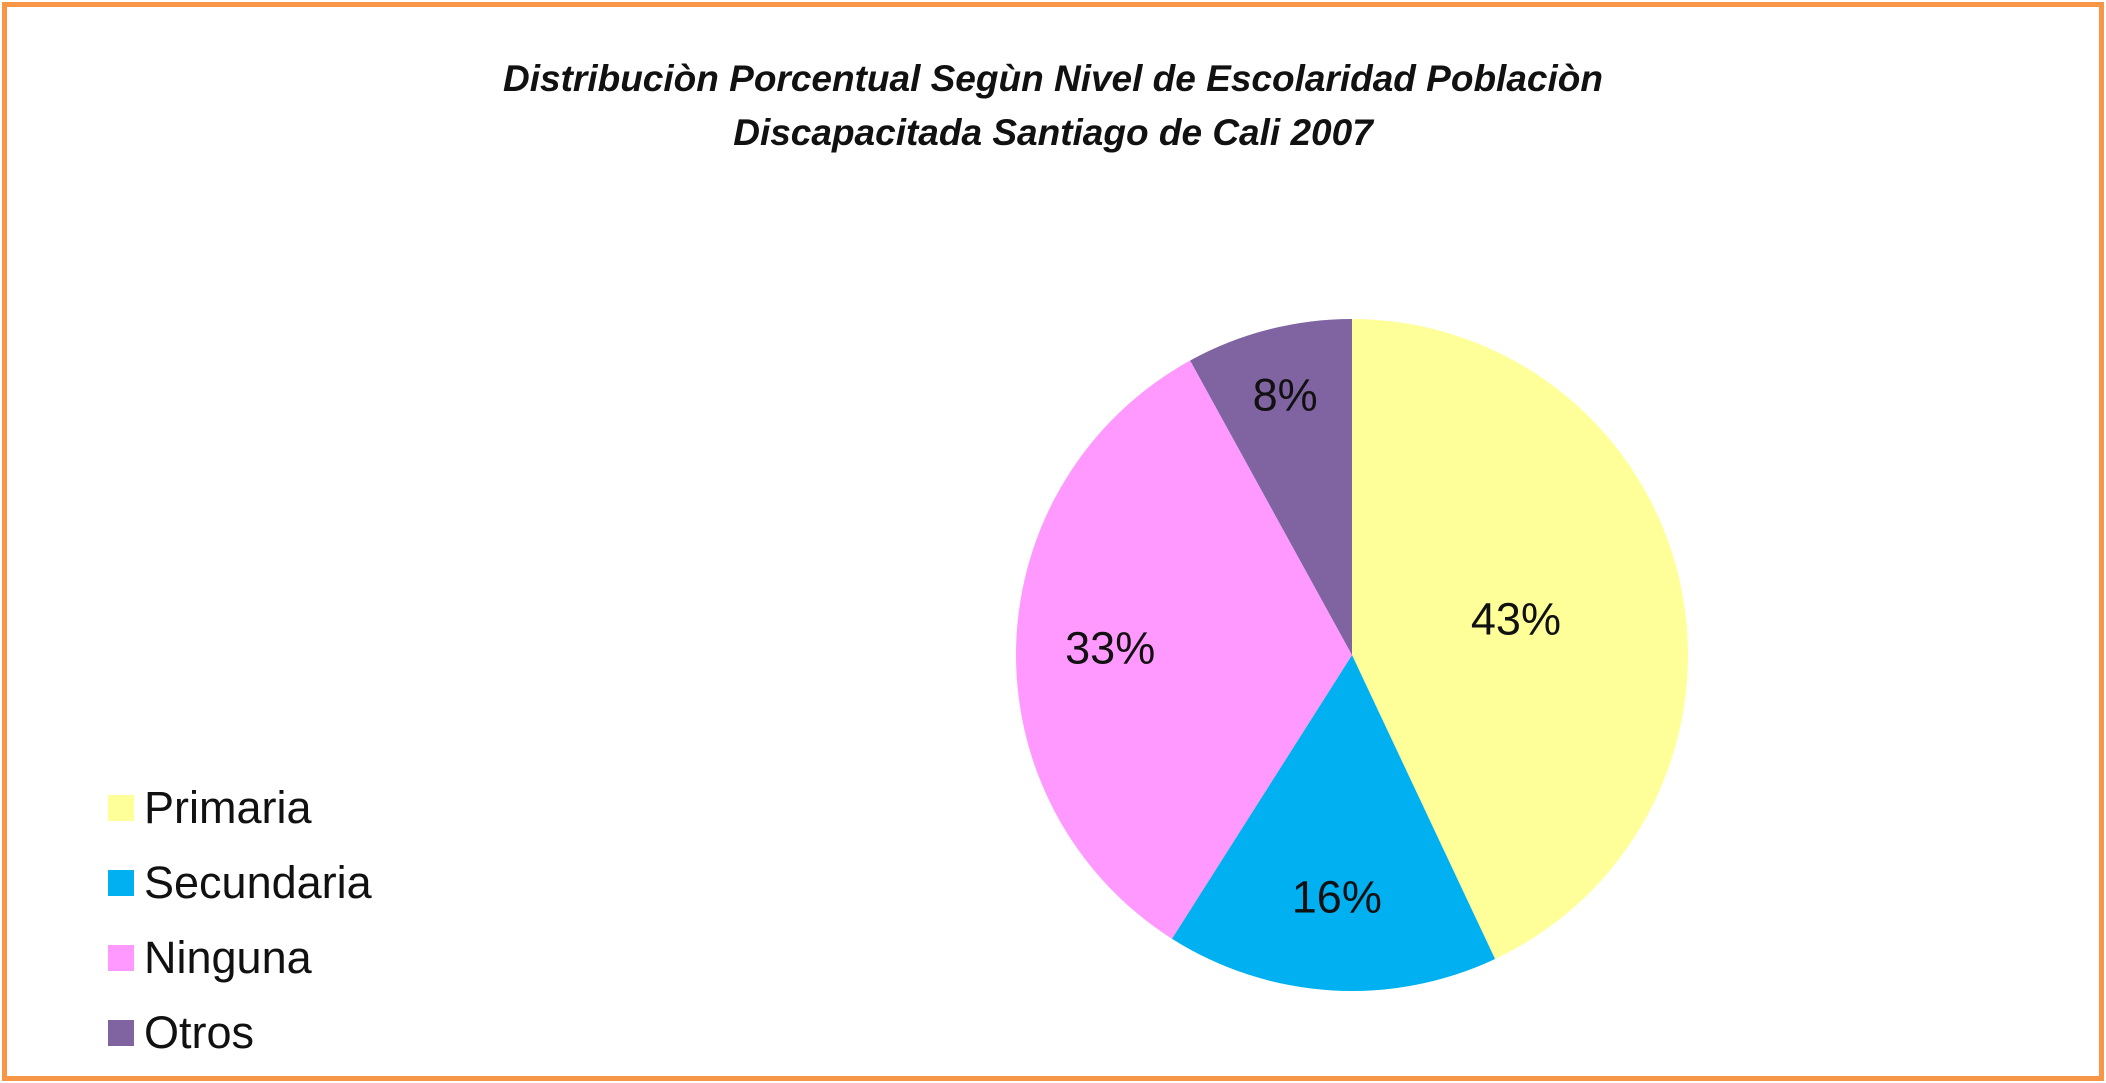  I want to click on data-label-ninguna: 33%, so click(1110, 647).